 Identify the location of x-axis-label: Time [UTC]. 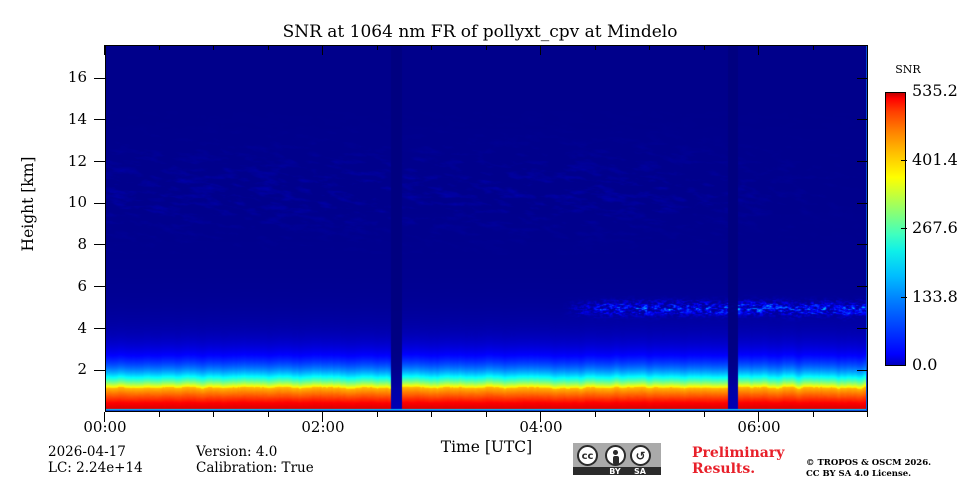
(486, 447).